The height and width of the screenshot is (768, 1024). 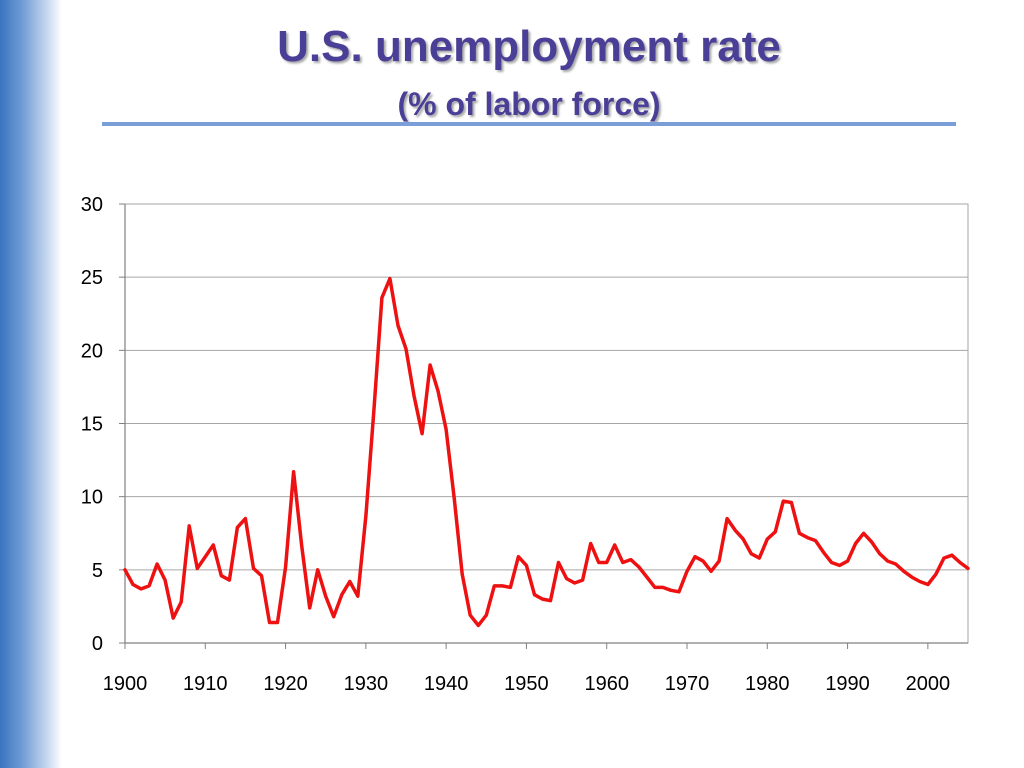 What do you see at coordinates (529, 104) in the screenshot?
I see `page-subtitle: (% of labor force)` at bounding box center [529, 104].